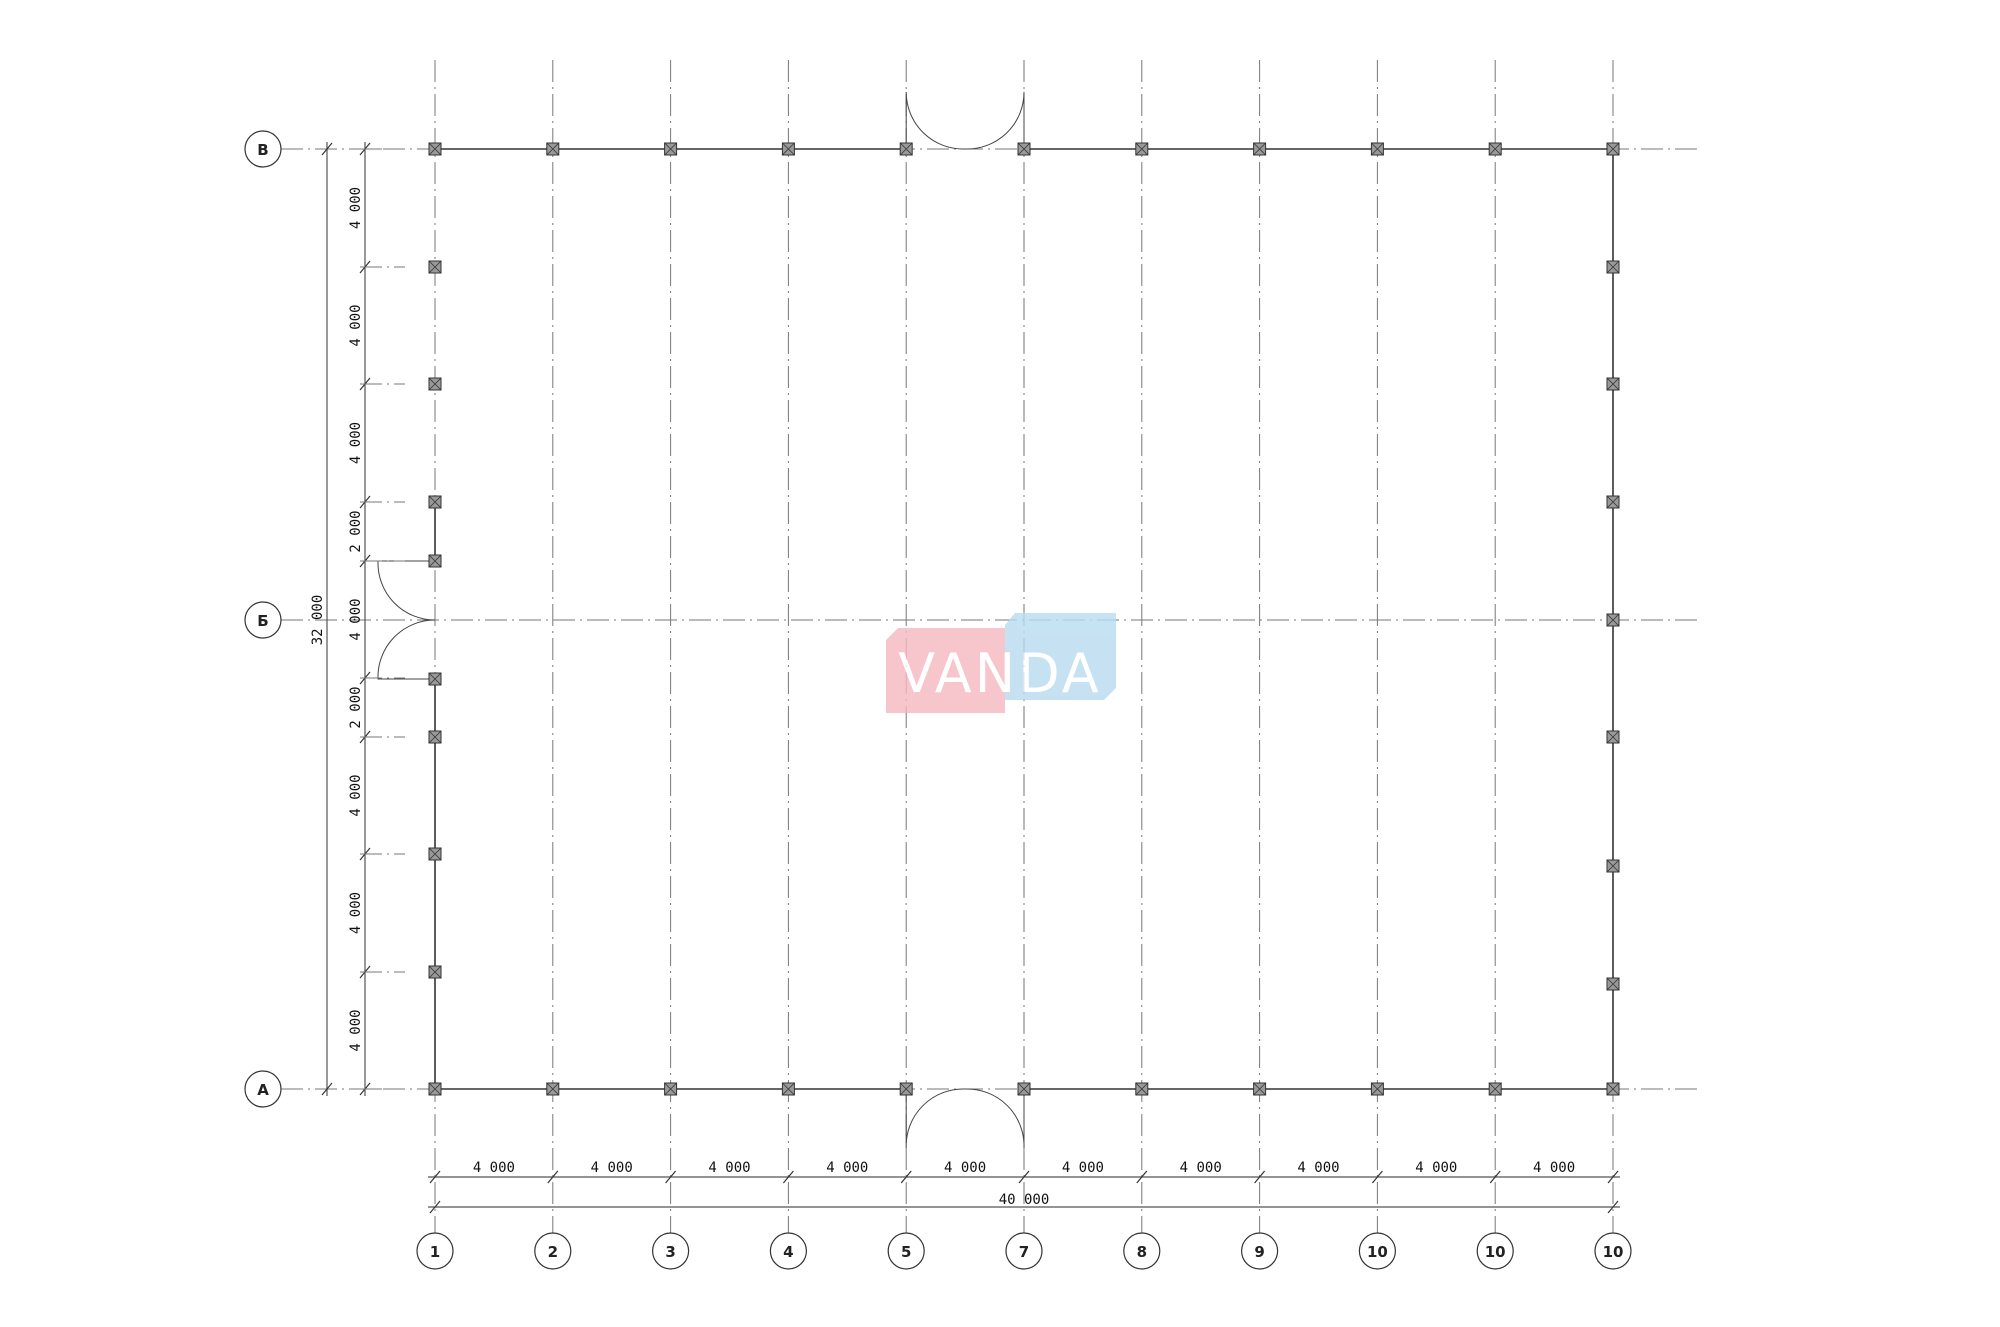 The height and width of the screenshot is (1327, 2000). I want to click on logo-text: VANDA, so click(999, 673).